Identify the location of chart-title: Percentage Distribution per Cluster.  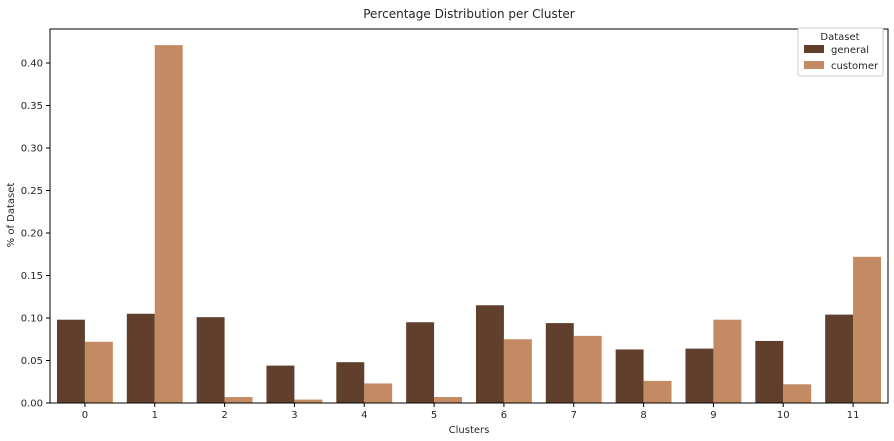
(469, 14).